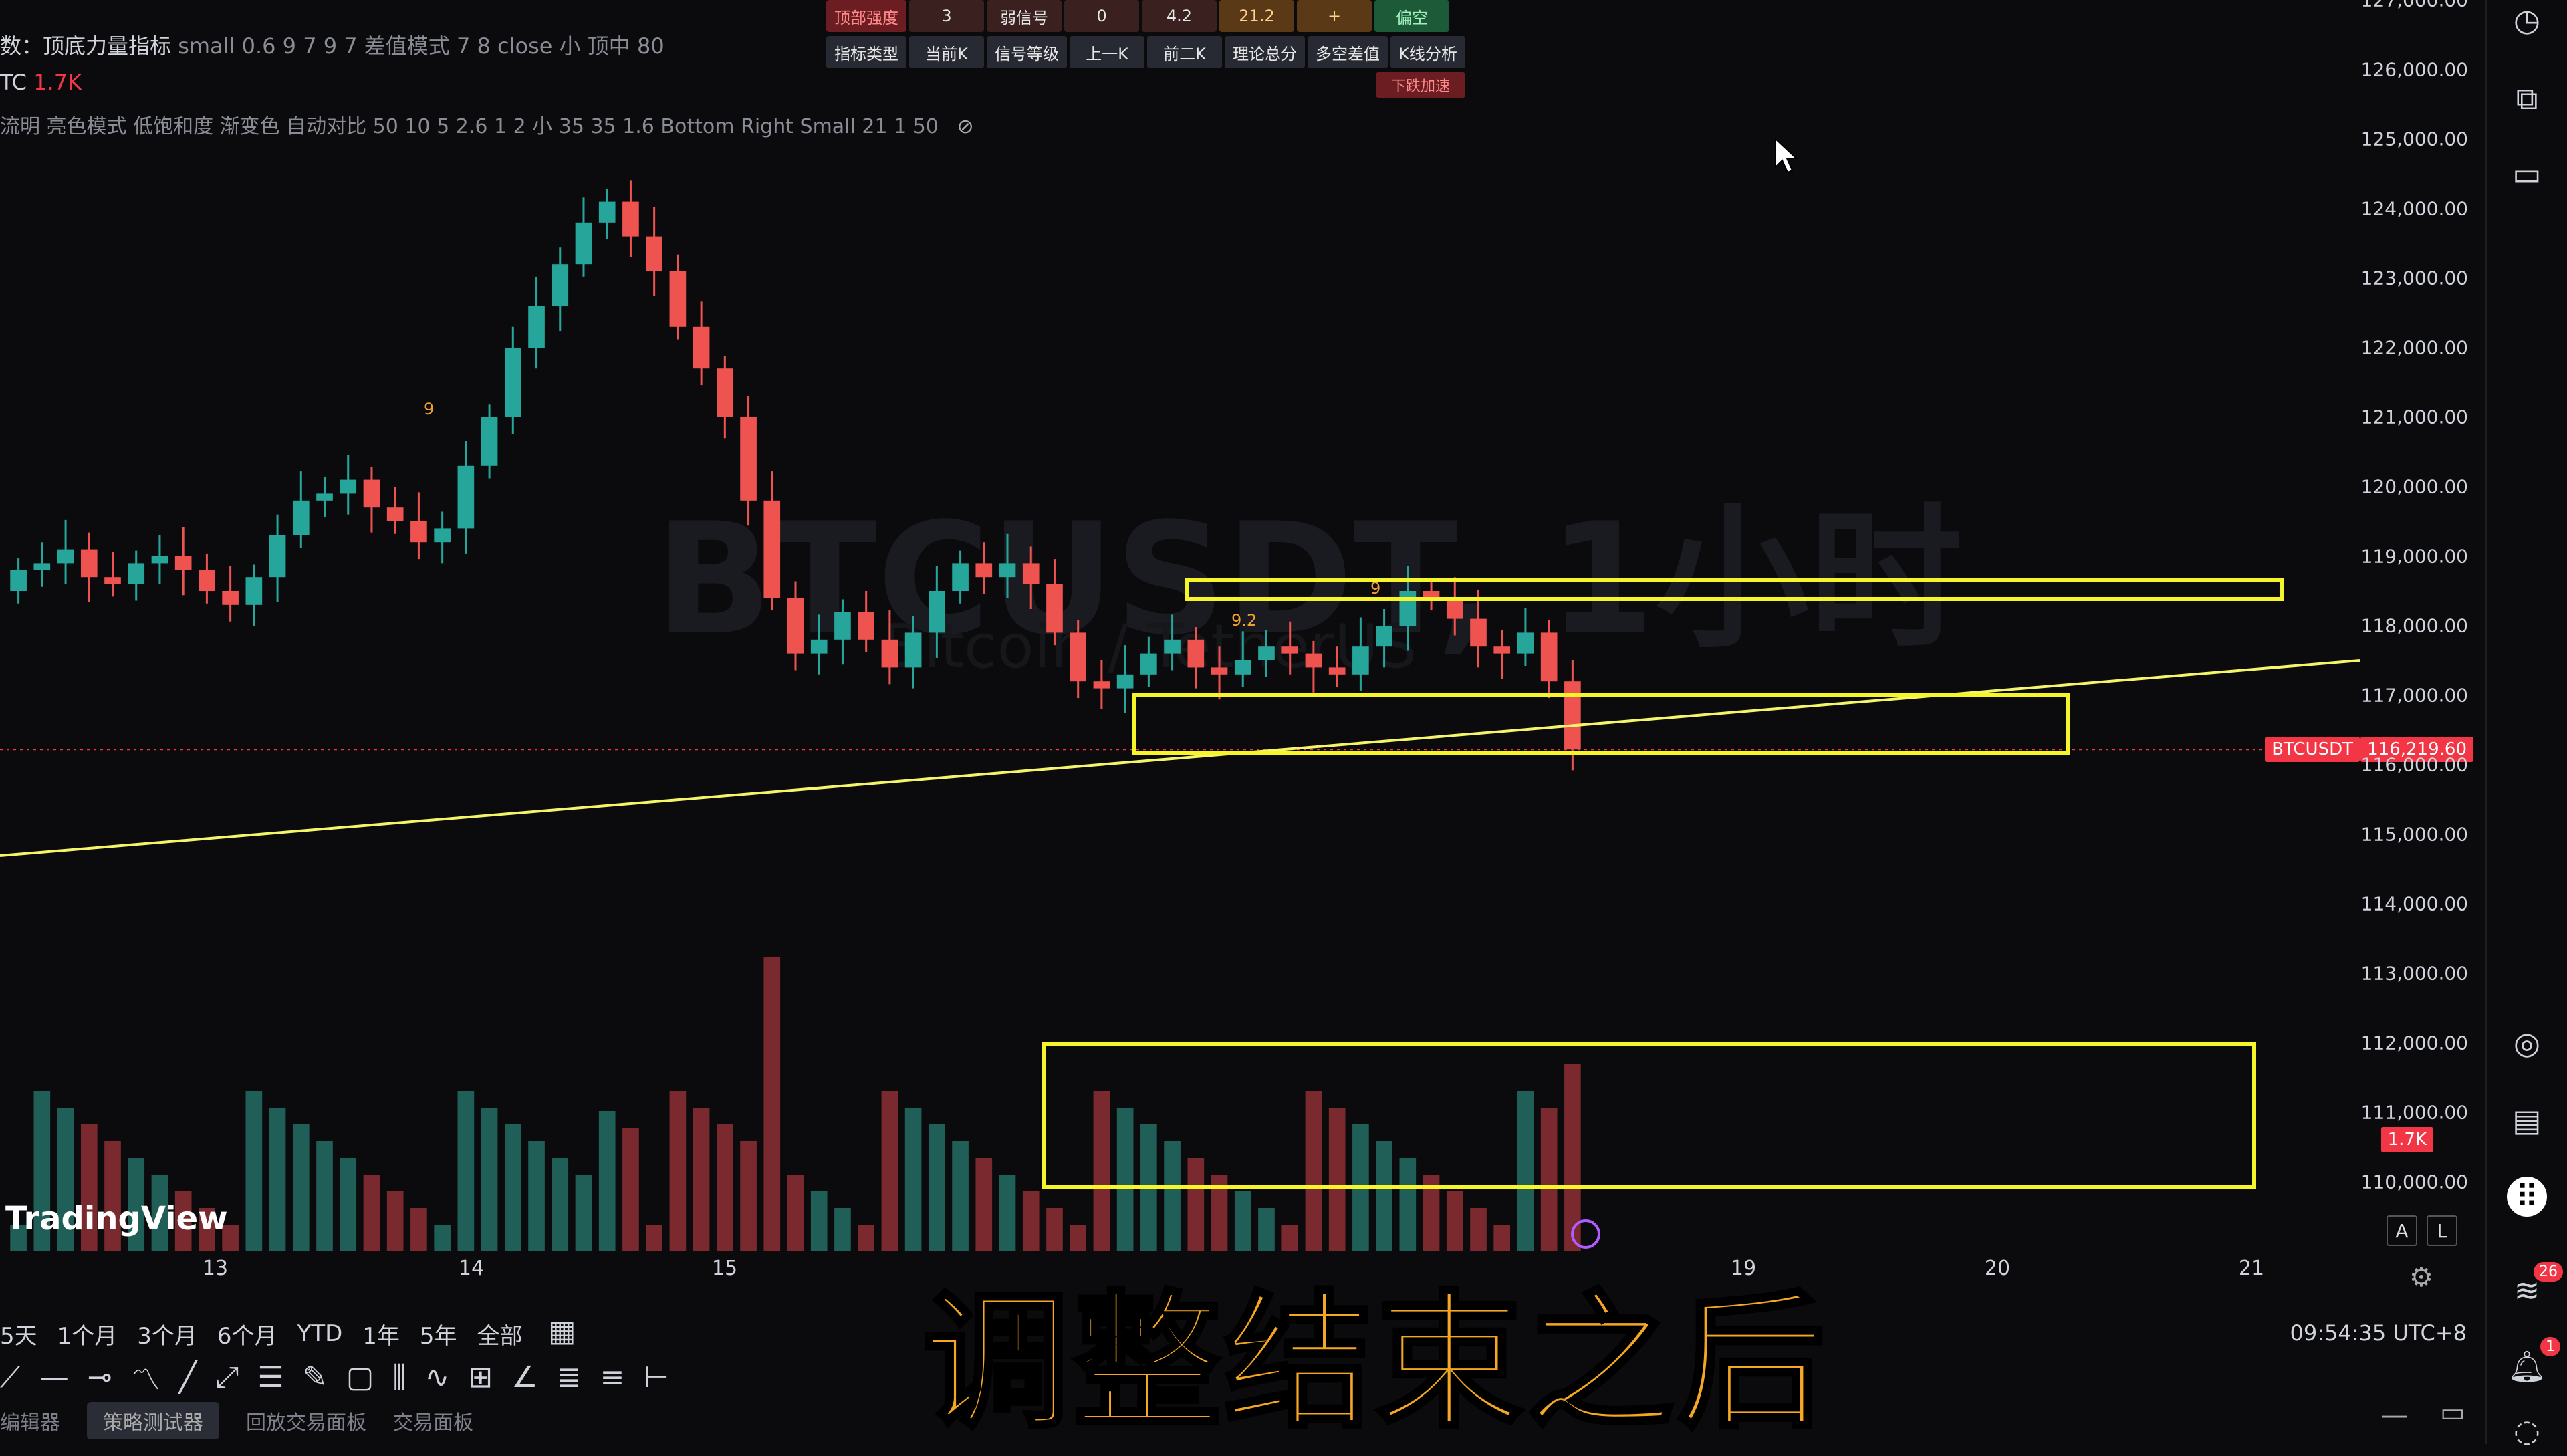 The height and width of the screenshot is (1456, 2567). I want to click on clock-alert-icon: ◷, so click(2527, 20).